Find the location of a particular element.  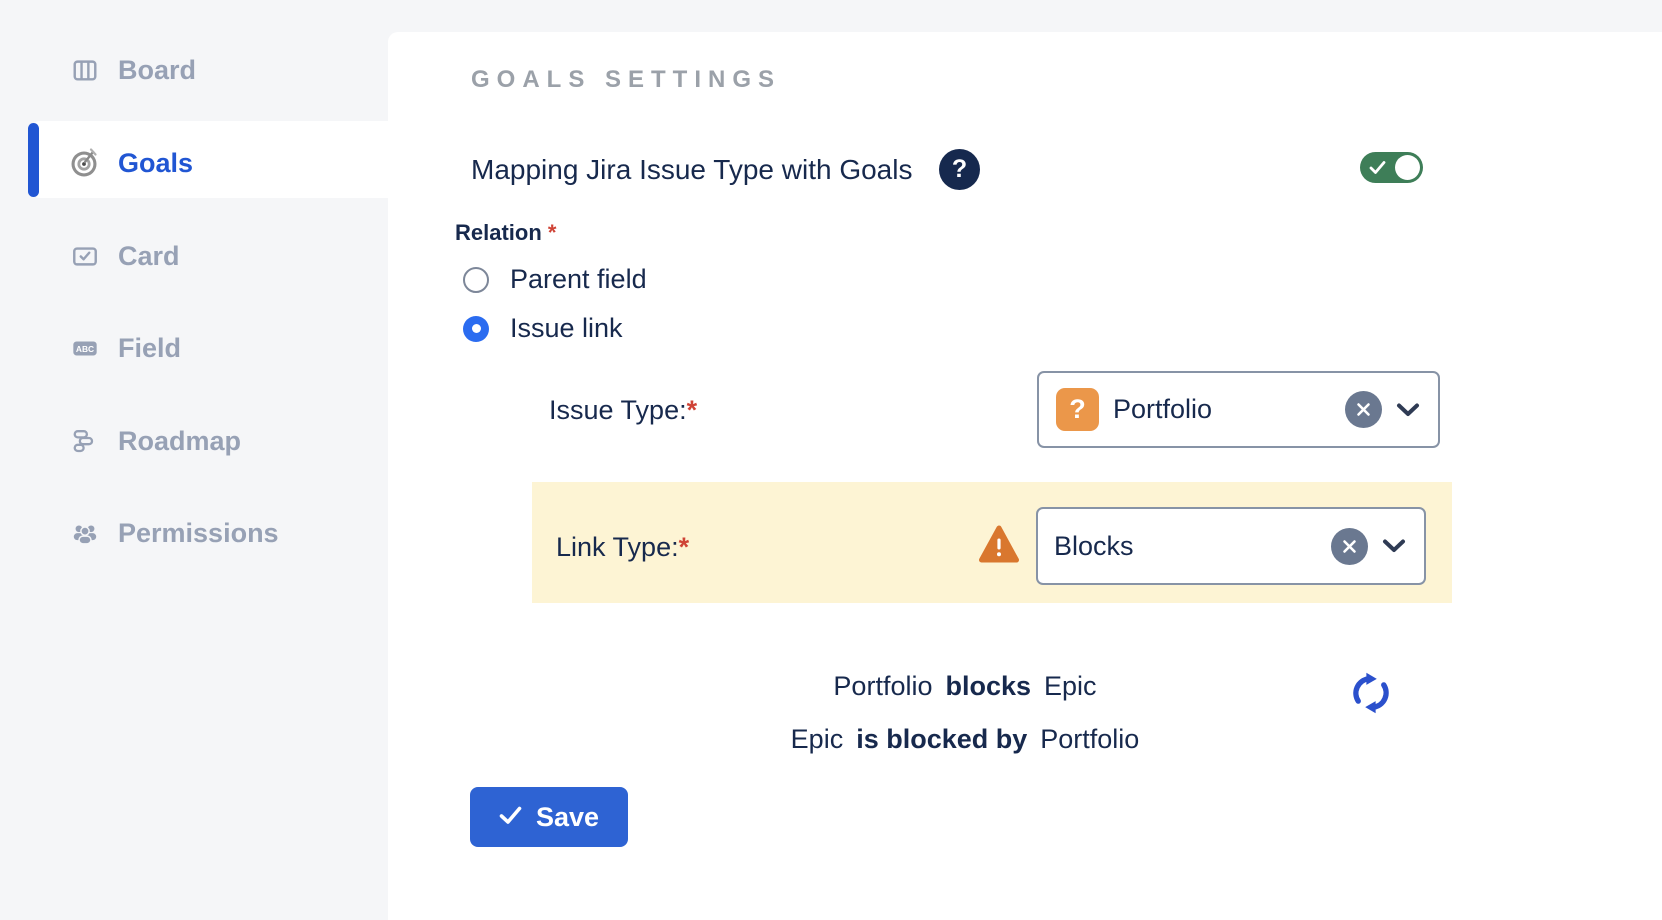

swap-direction-icon is located at coordinates (1371, 695).